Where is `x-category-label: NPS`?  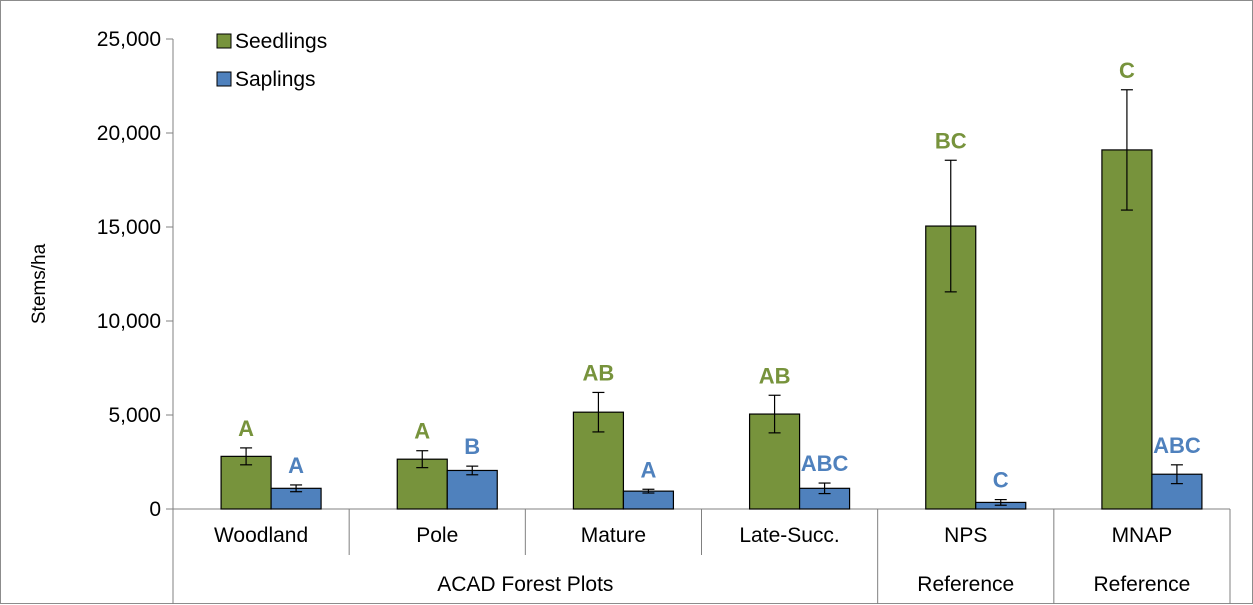
x-category-label: NPS is located at coordinates (965, 535).